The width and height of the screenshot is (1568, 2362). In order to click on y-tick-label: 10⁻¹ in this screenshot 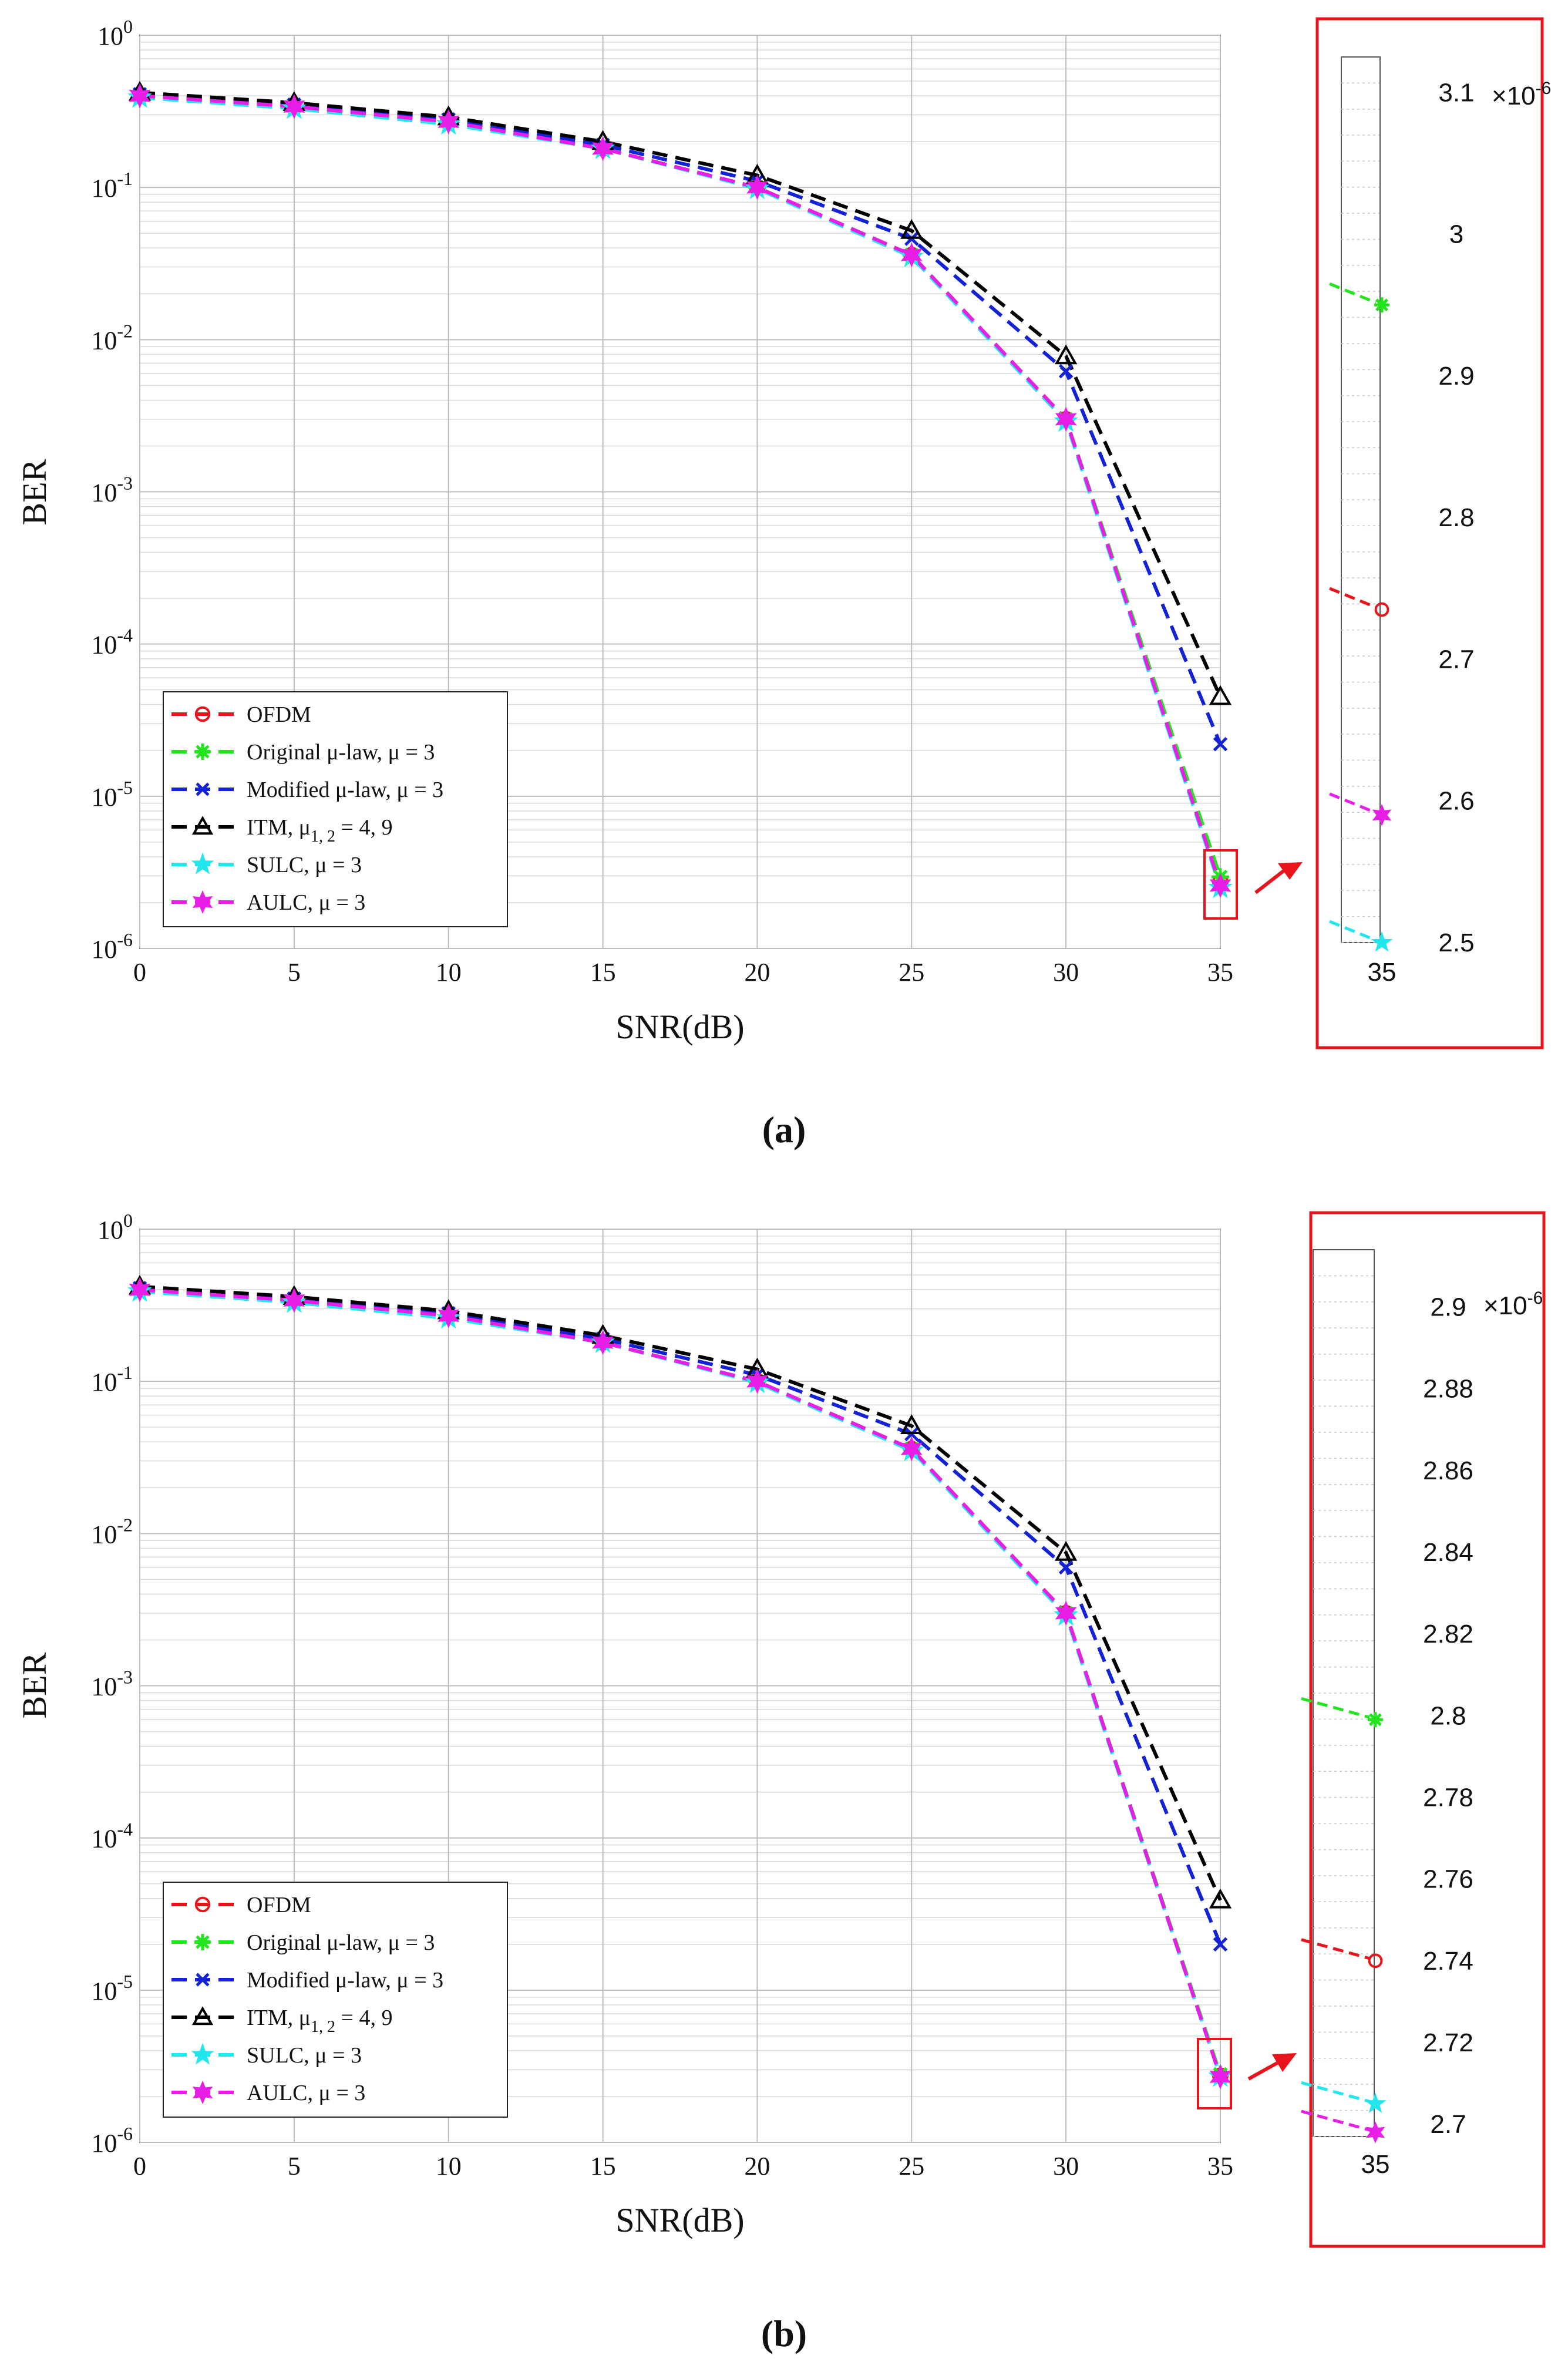, I will do `click(112, 185)`.